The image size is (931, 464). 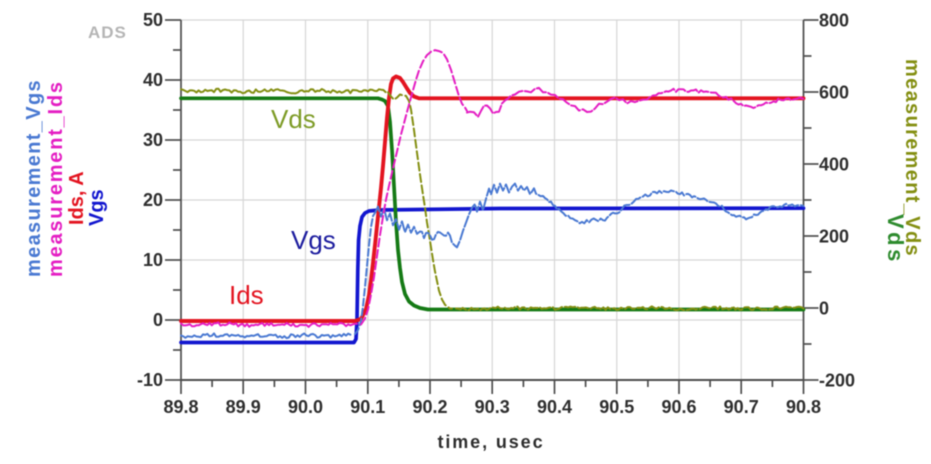 What do you see at coordinates (834, 93) in the screenshot?
I see `svg-text: 600` at bounding box center [834, 93].